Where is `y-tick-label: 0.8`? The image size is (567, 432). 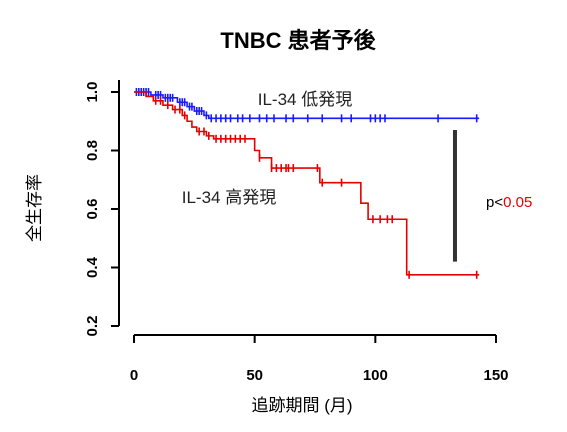 y-tick-label: 0.8 is located at coordinates (92, 150).